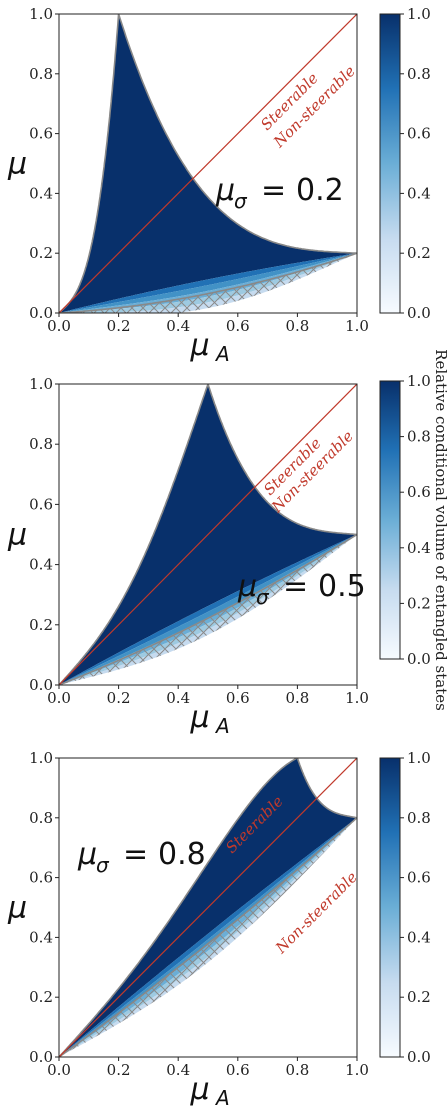 The height and width of the screenshot is (1111, 447). I want to click on mu-sigma-annotation: μσ = 0.2, so click(279, 193).